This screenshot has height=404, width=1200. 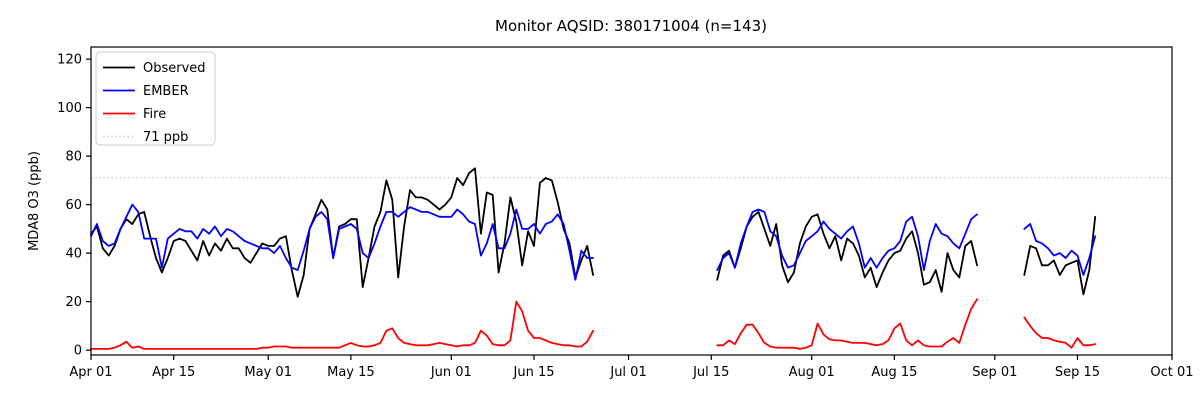 What do you see at coordinates (994, 372) in the screenshot?
I see `x-tick-label: Sep 01` at bounding box center [994, 372].